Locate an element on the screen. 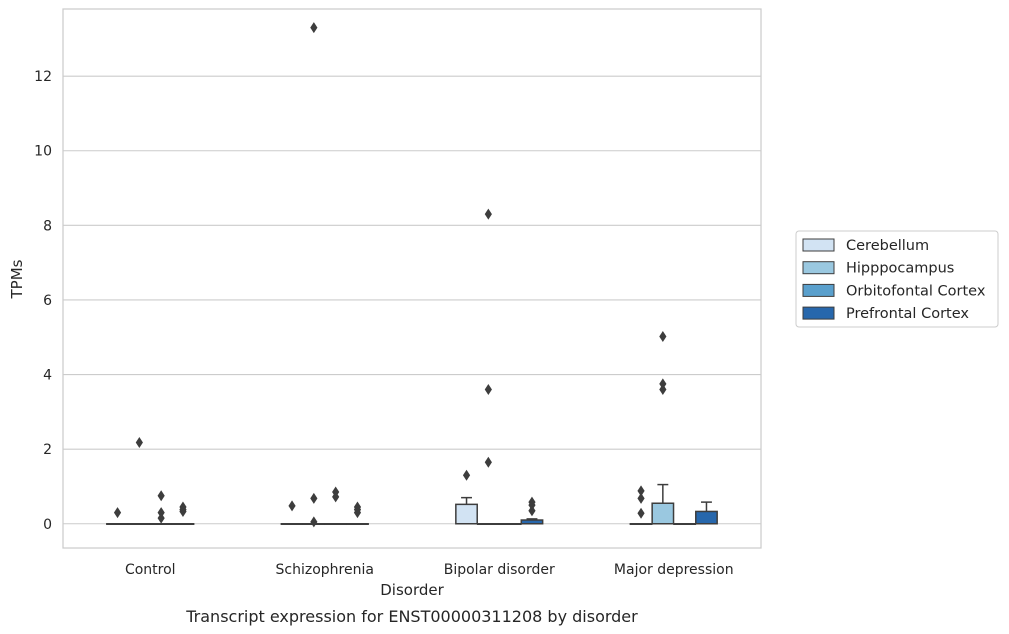 This screenshot has height=634, width=1009. legend-label: Orbitofontal Cortex is located at coordinates (916, 291).